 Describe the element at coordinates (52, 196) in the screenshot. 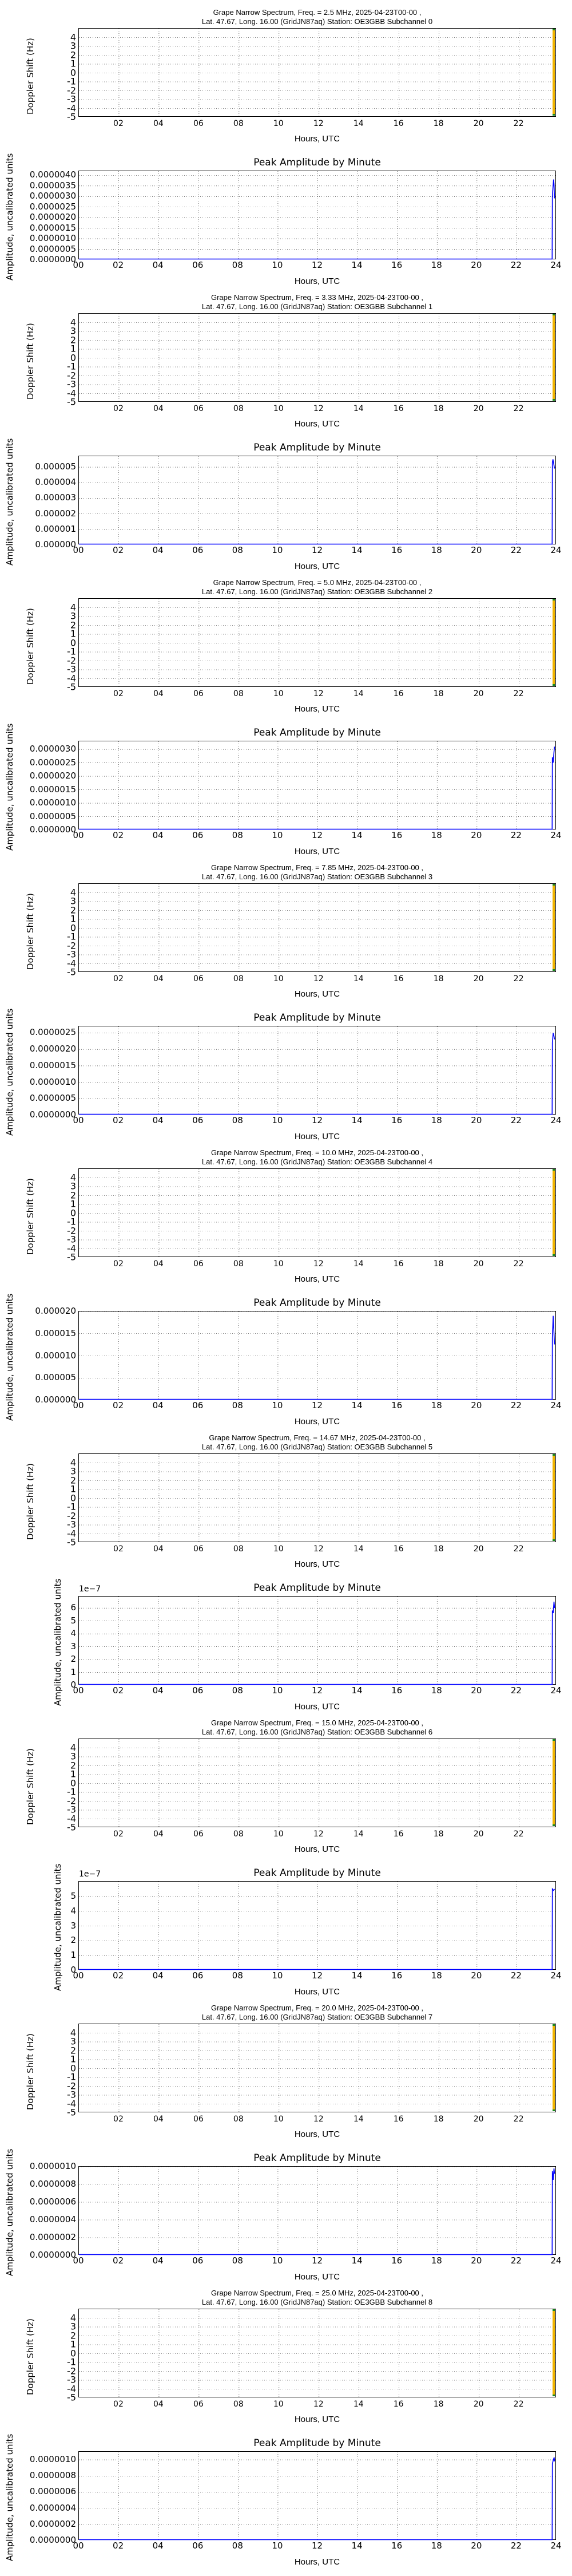

I see `amplitude-y-tick: 0.0000030` at that location.